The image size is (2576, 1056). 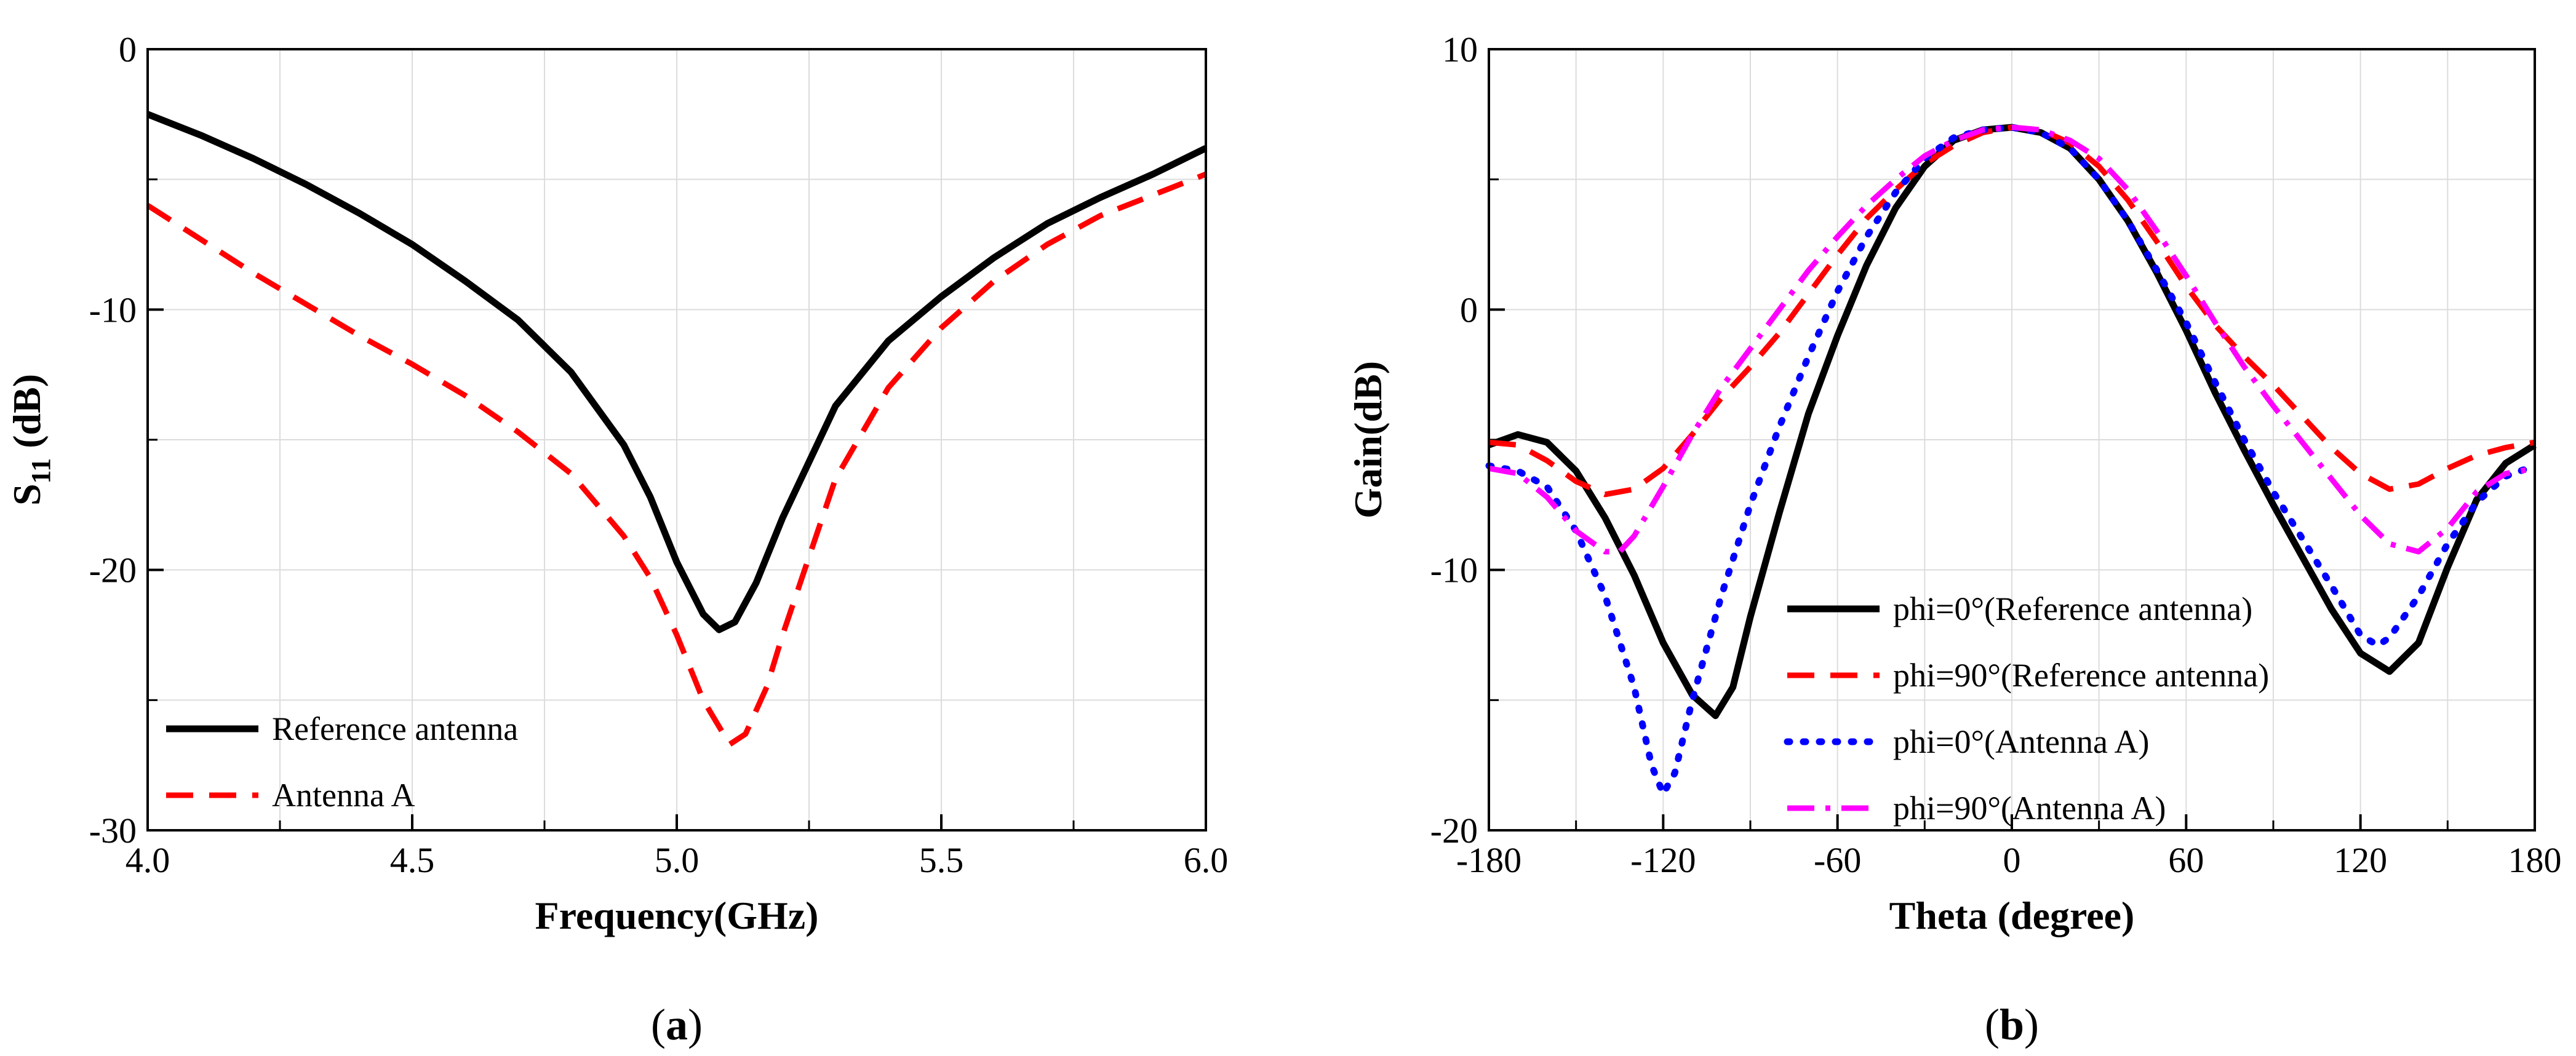 What do you see at coordinates (1454, 831) in the screenshot?
I see `chart-b-ytick-label: -20` at bounding box center [1454, 831].